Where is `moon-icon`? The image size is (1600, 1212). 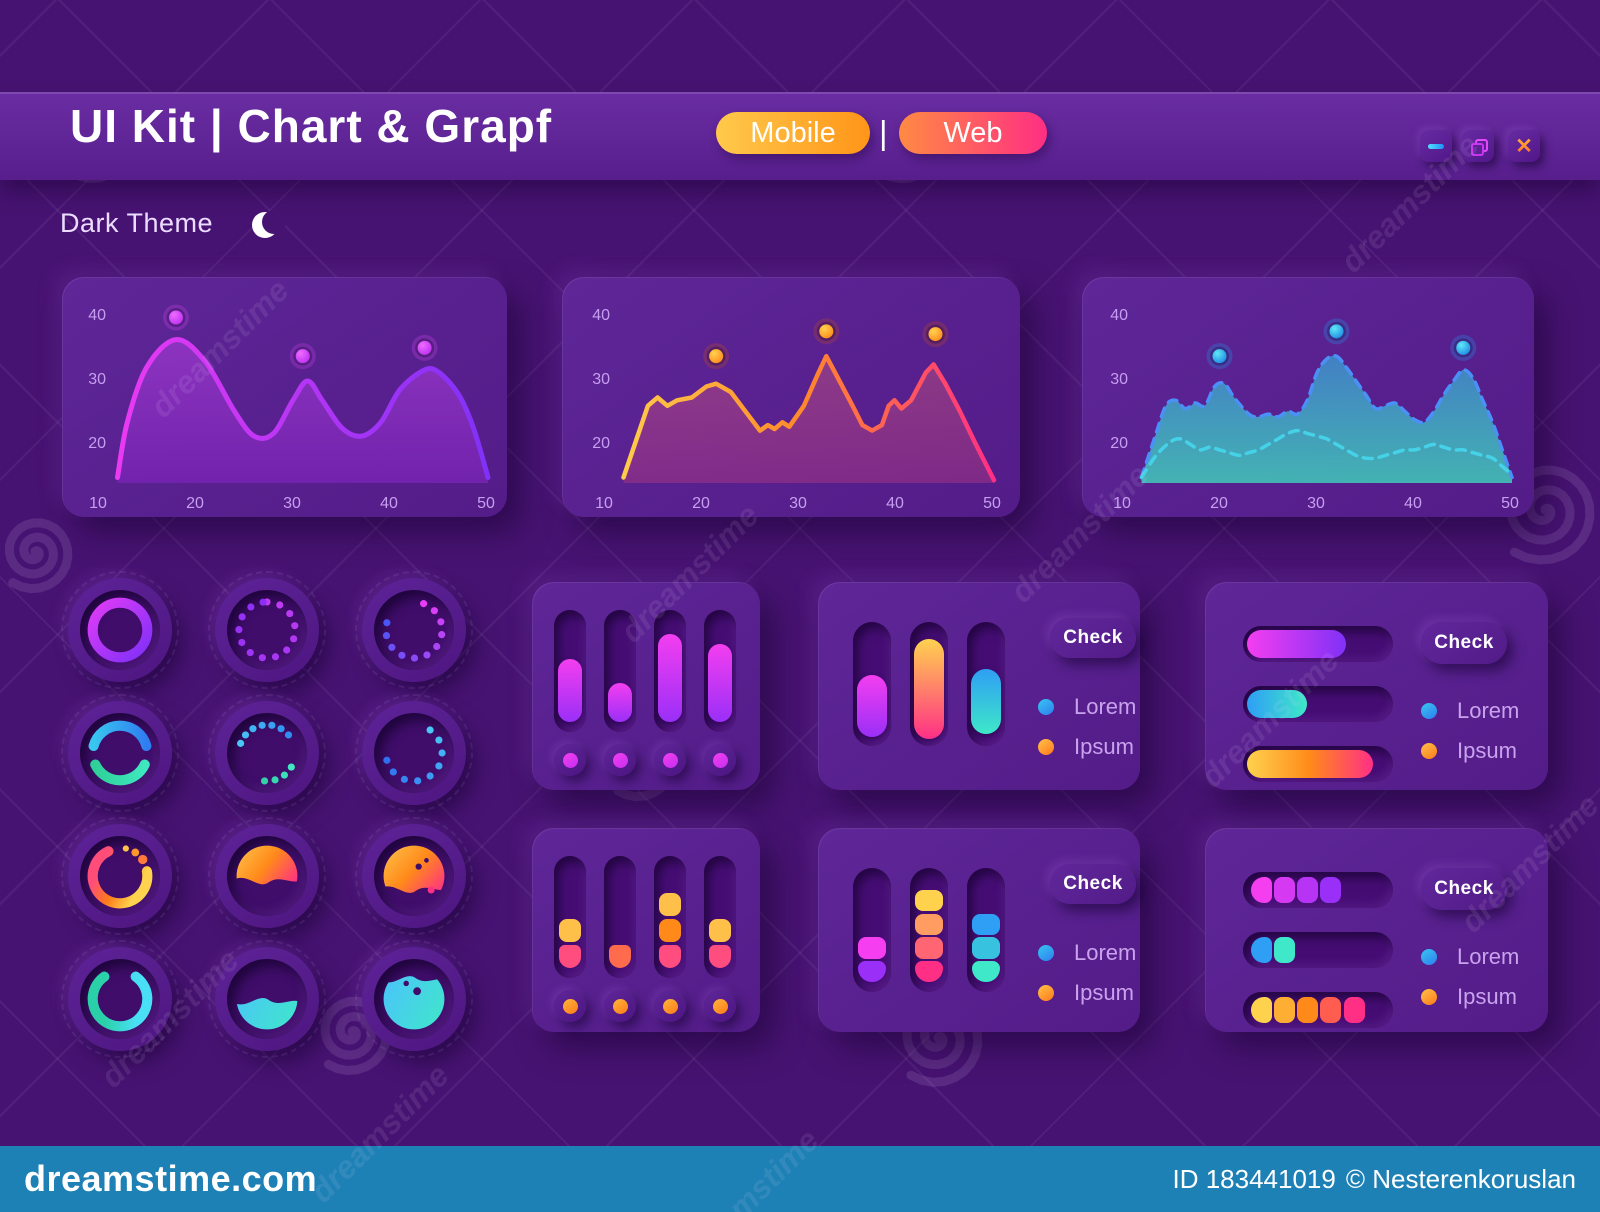
moon-icon is located at coordinates (269, 225).